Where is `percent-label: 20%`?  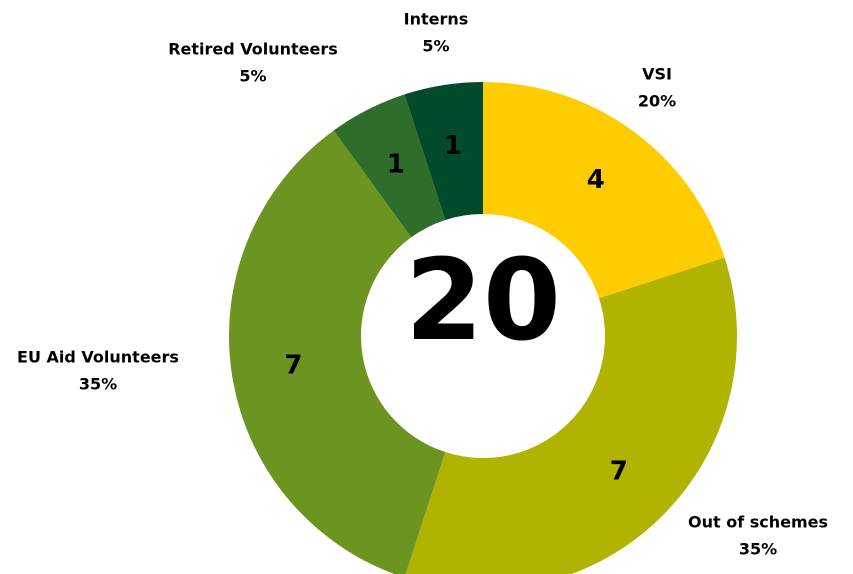 percent-label: 20% is located at coordinates (657, 101).